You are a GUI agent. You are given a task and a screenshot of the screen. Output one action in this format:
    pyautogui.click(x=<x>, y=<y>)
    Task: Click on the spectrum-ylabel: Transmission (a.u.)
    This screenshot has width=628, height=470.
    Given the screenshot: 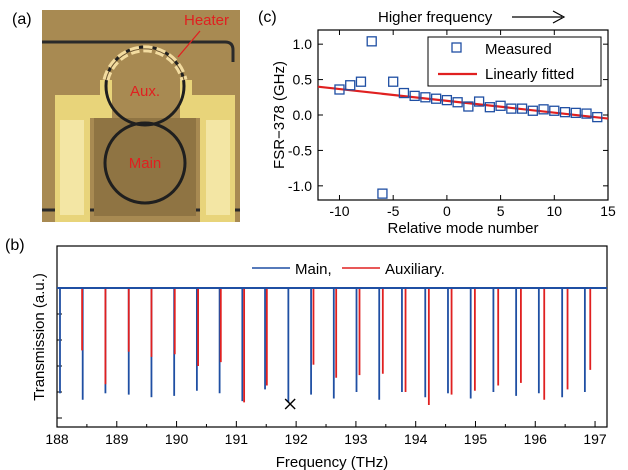 What is the action you would take?
    pyautogui.click(x=39, y=337)
    